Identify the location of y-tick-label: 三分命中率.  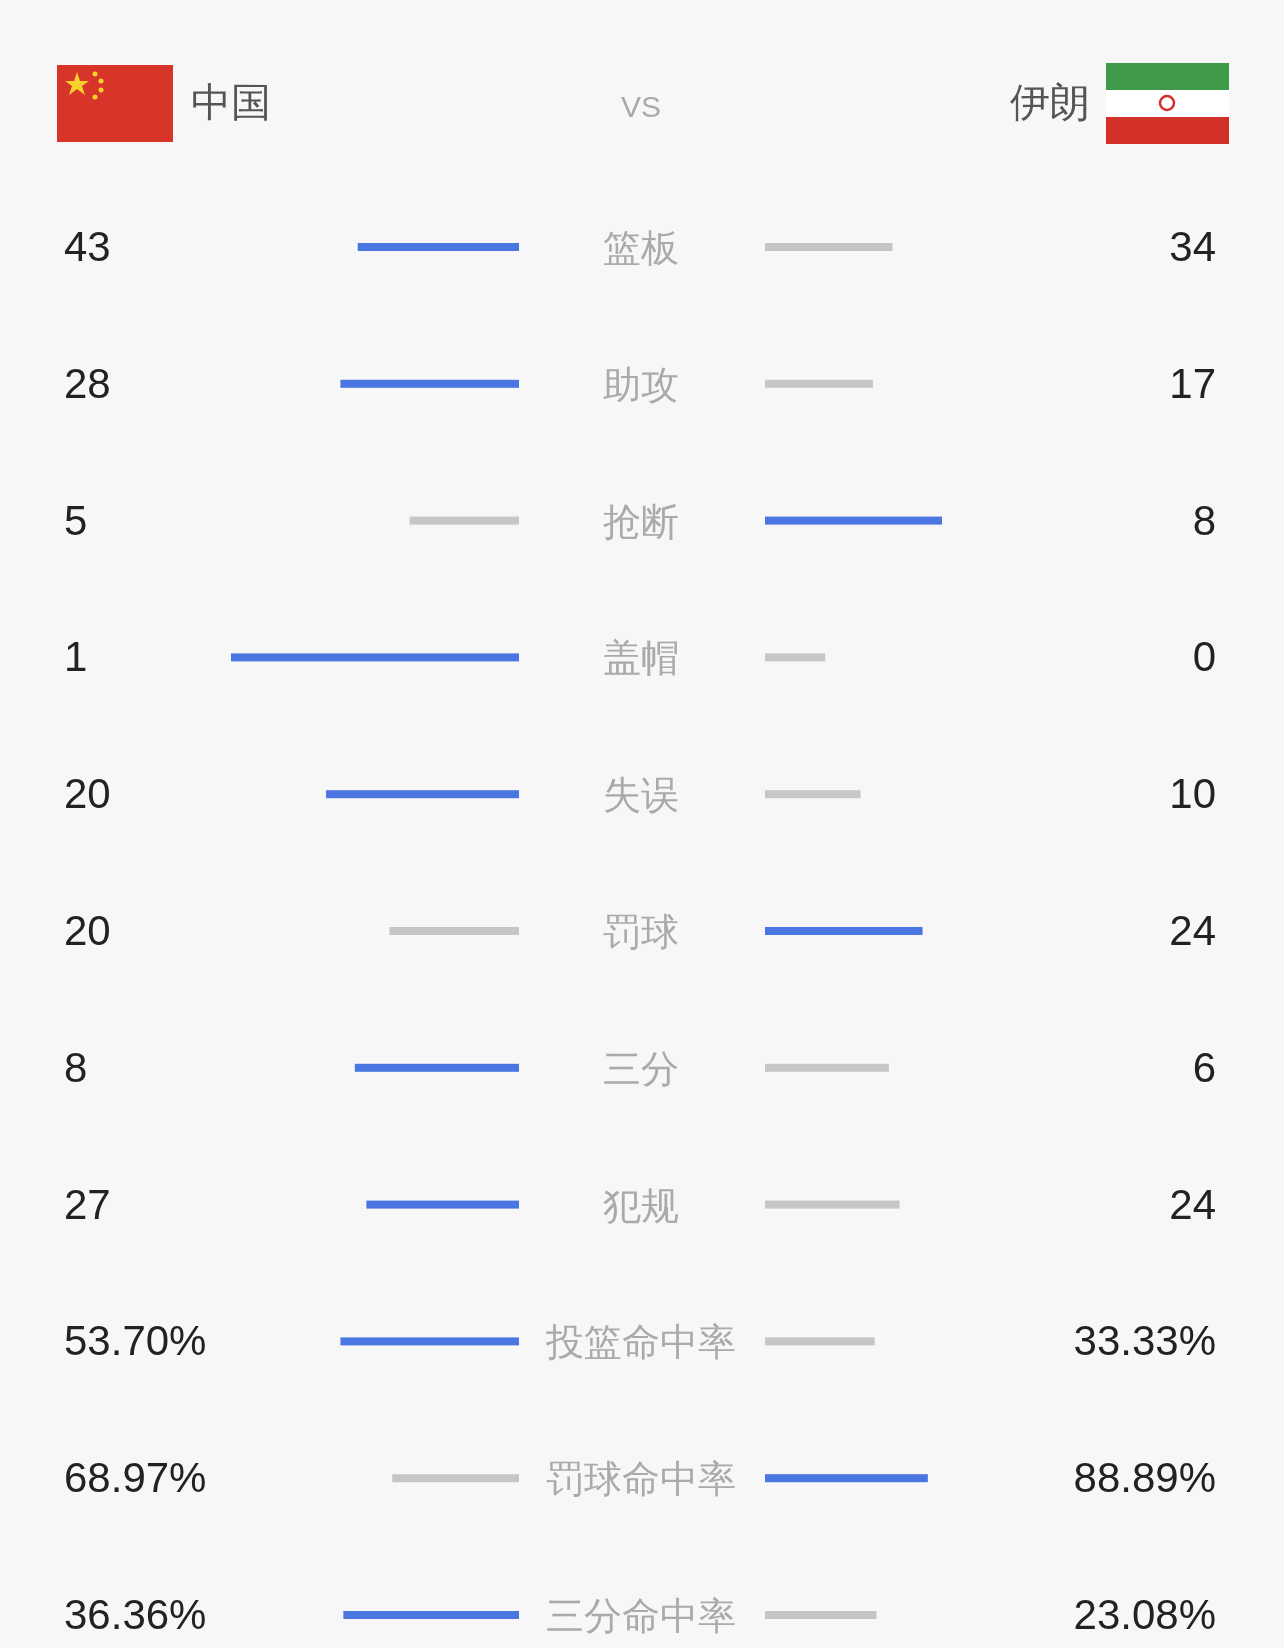
(641, 1616).